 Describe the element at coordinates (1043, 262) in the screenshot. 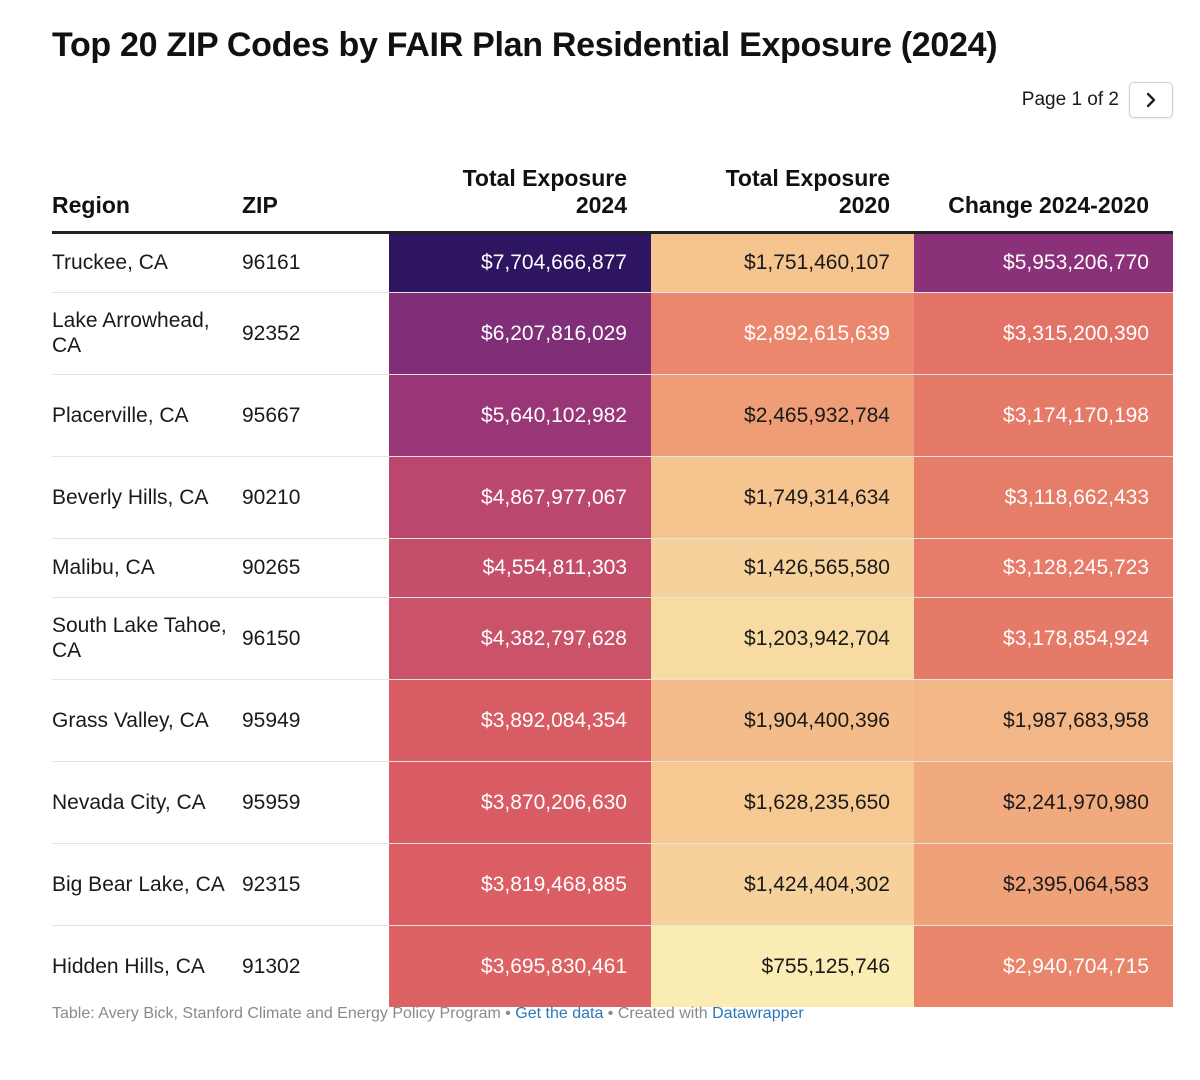

I see `change-cell: $5,953,206,770` at that location.